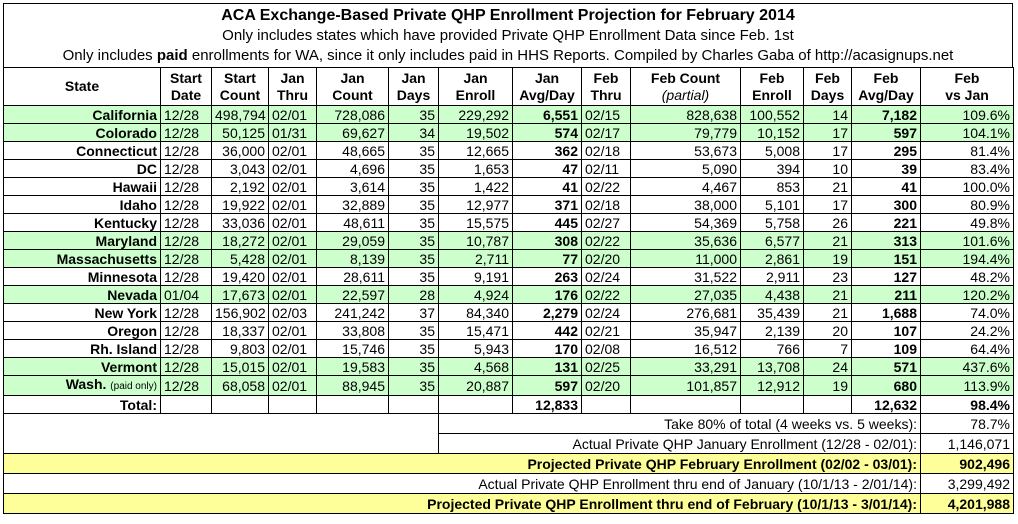  I want to click on header-text: Days, so click(413, 94).